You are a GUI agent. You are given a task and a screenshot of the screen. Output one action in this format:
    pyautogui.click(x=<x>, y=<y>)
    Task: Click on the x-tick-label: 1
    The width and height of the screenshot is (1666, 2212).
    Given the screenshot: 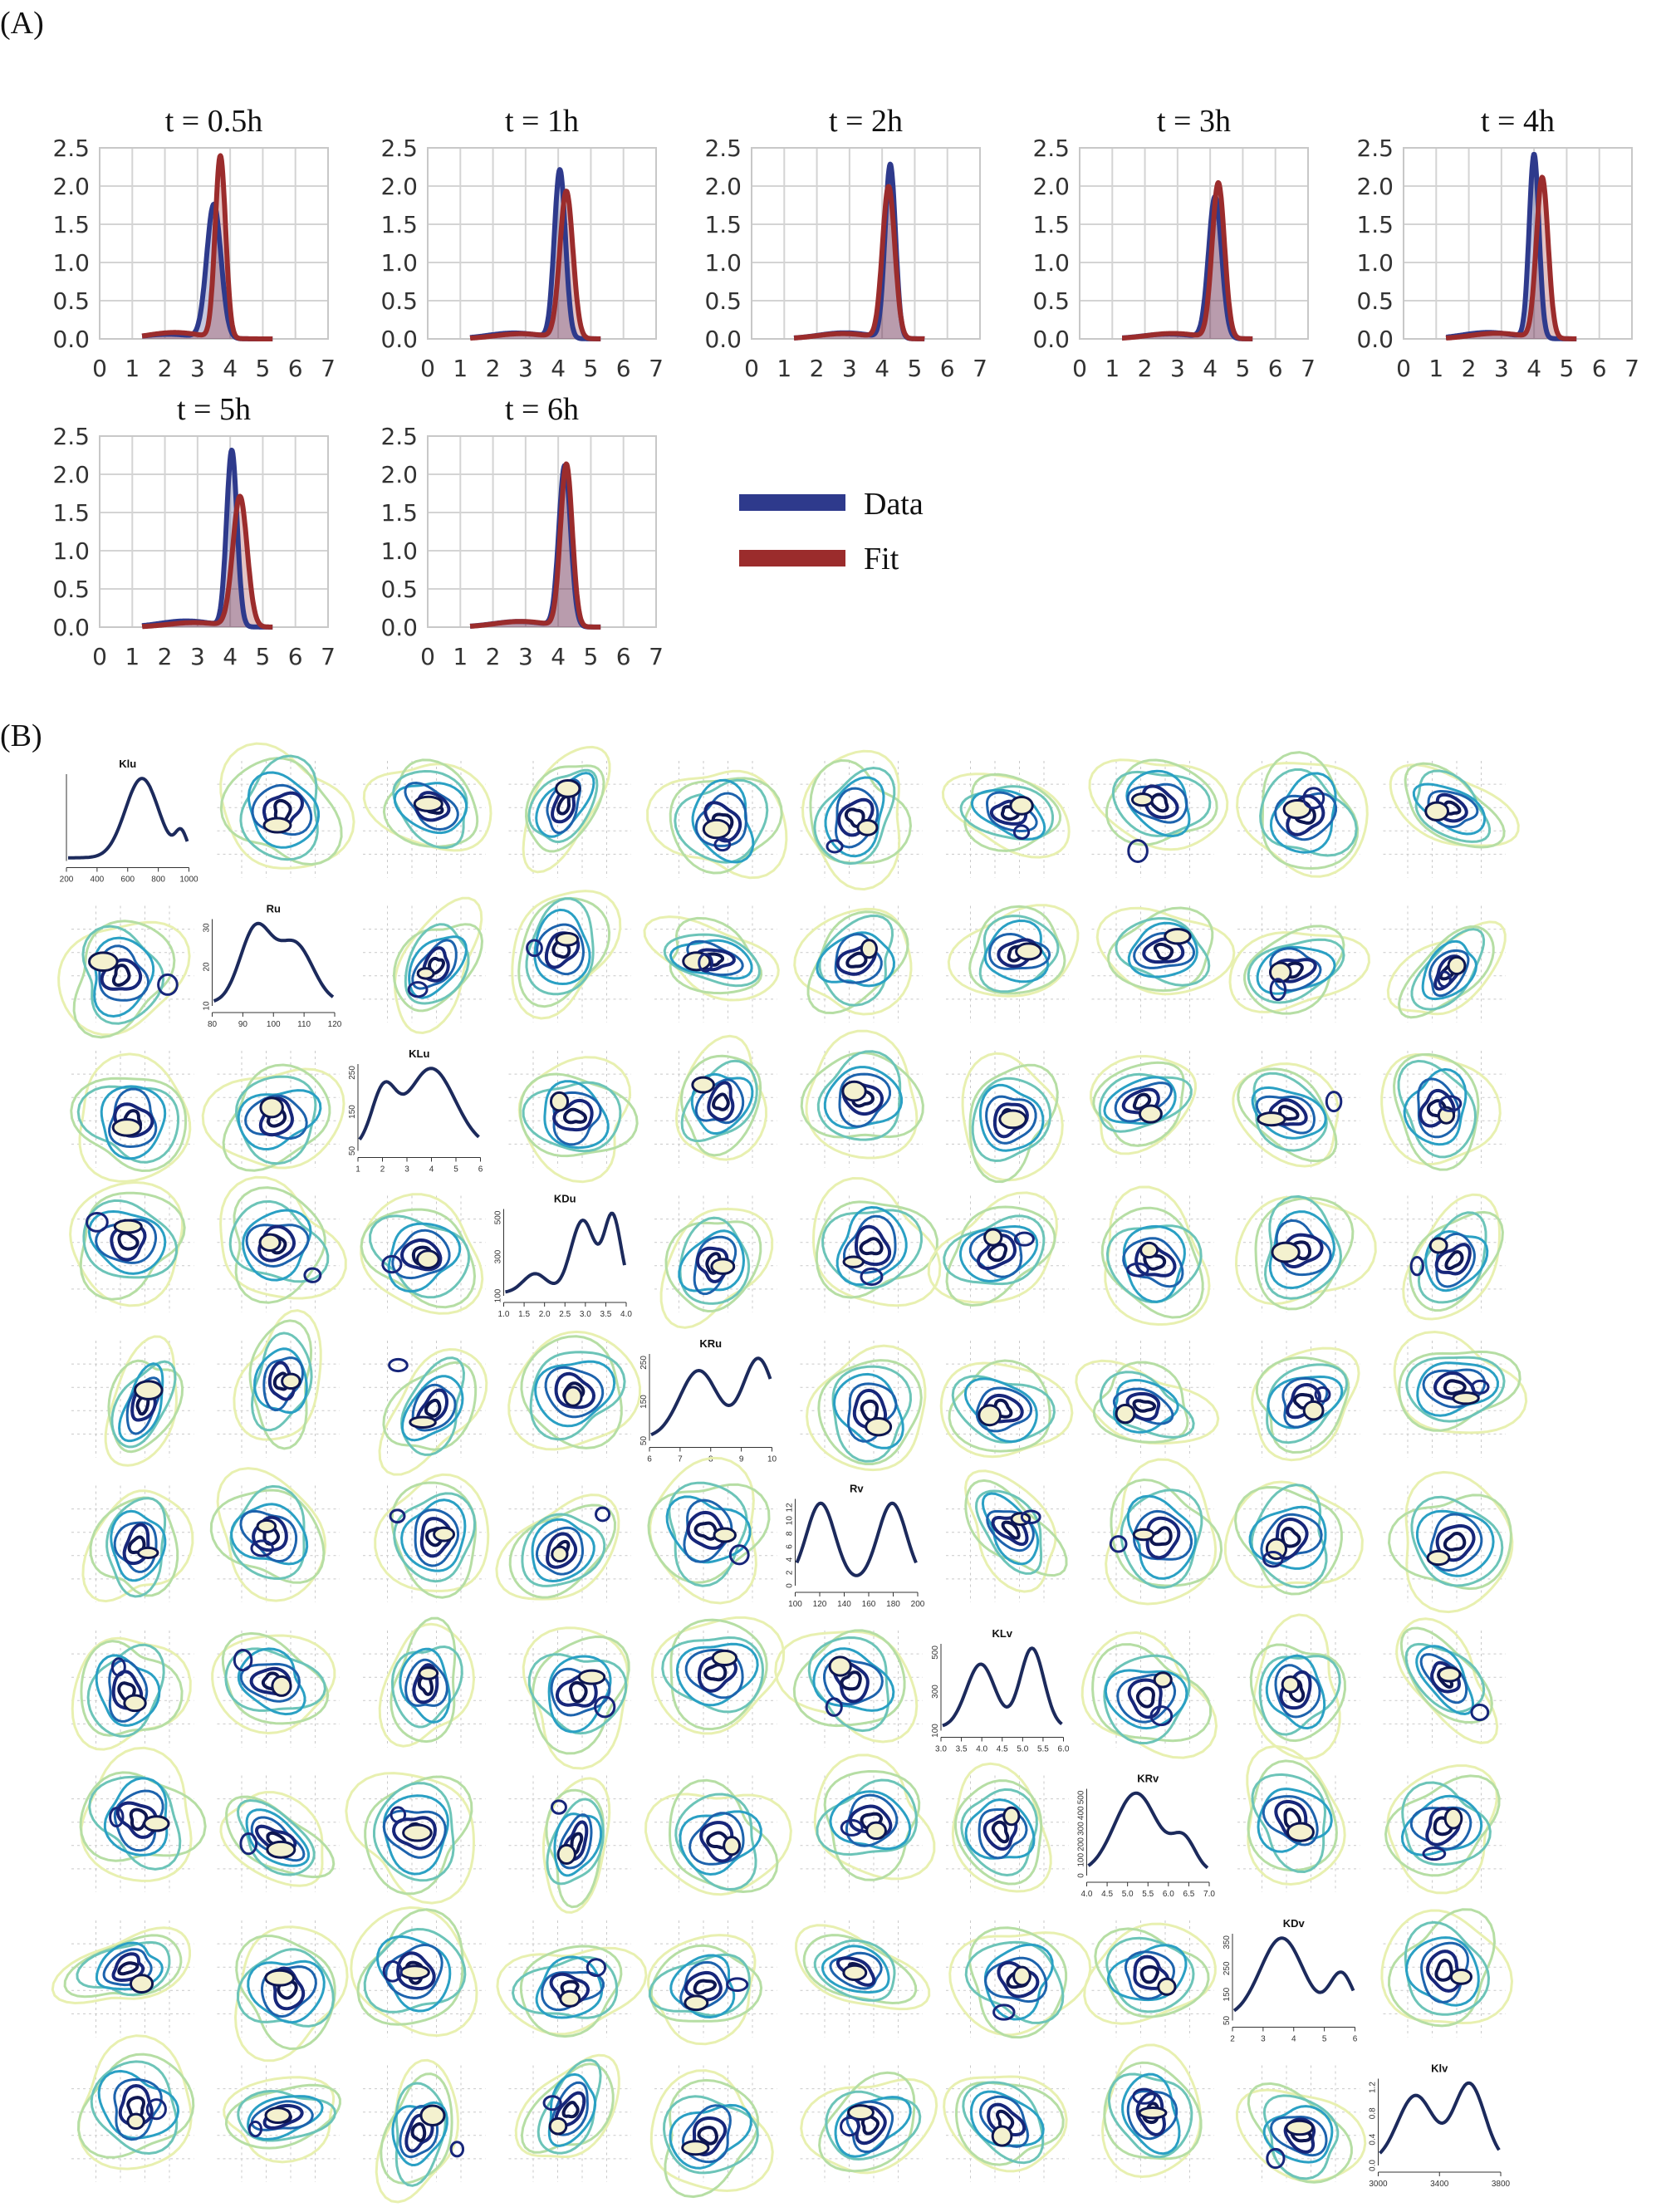 What is the action you would take?
    pyautogui.click(x=1112, y=368)
    